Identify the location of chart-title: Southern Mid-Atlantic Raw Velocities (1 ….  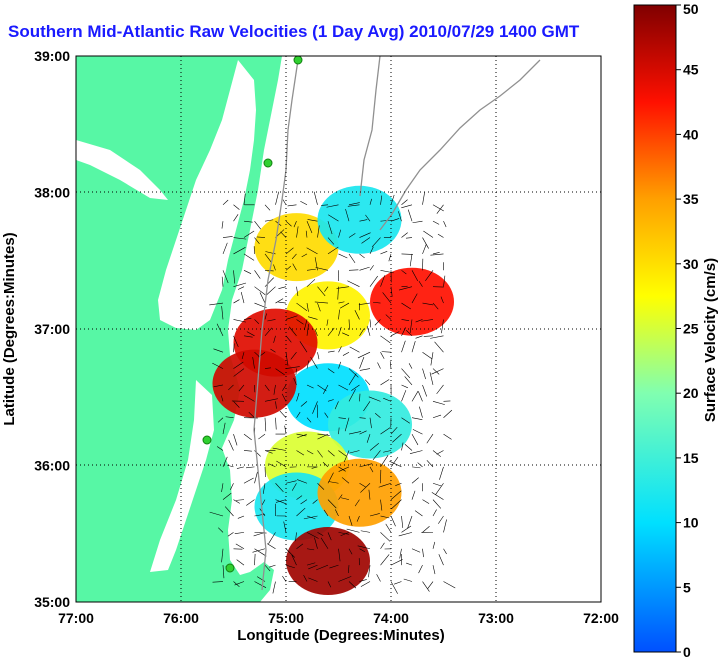
(294, 31).